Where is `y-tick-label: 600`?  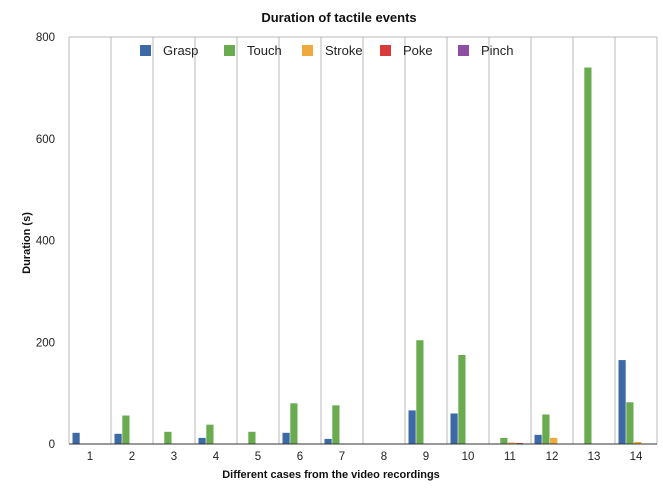
y-tick-label: 600 is located at coordinates (45, 140).